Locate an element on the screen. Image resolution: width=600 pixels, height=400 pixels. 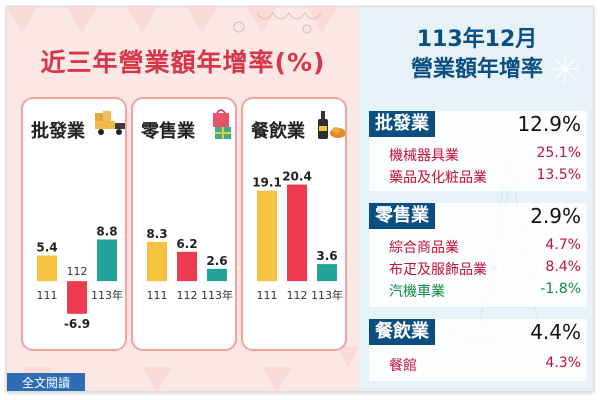
item-name: 藥品及化粧品業 is located at coordinates (438, 178).